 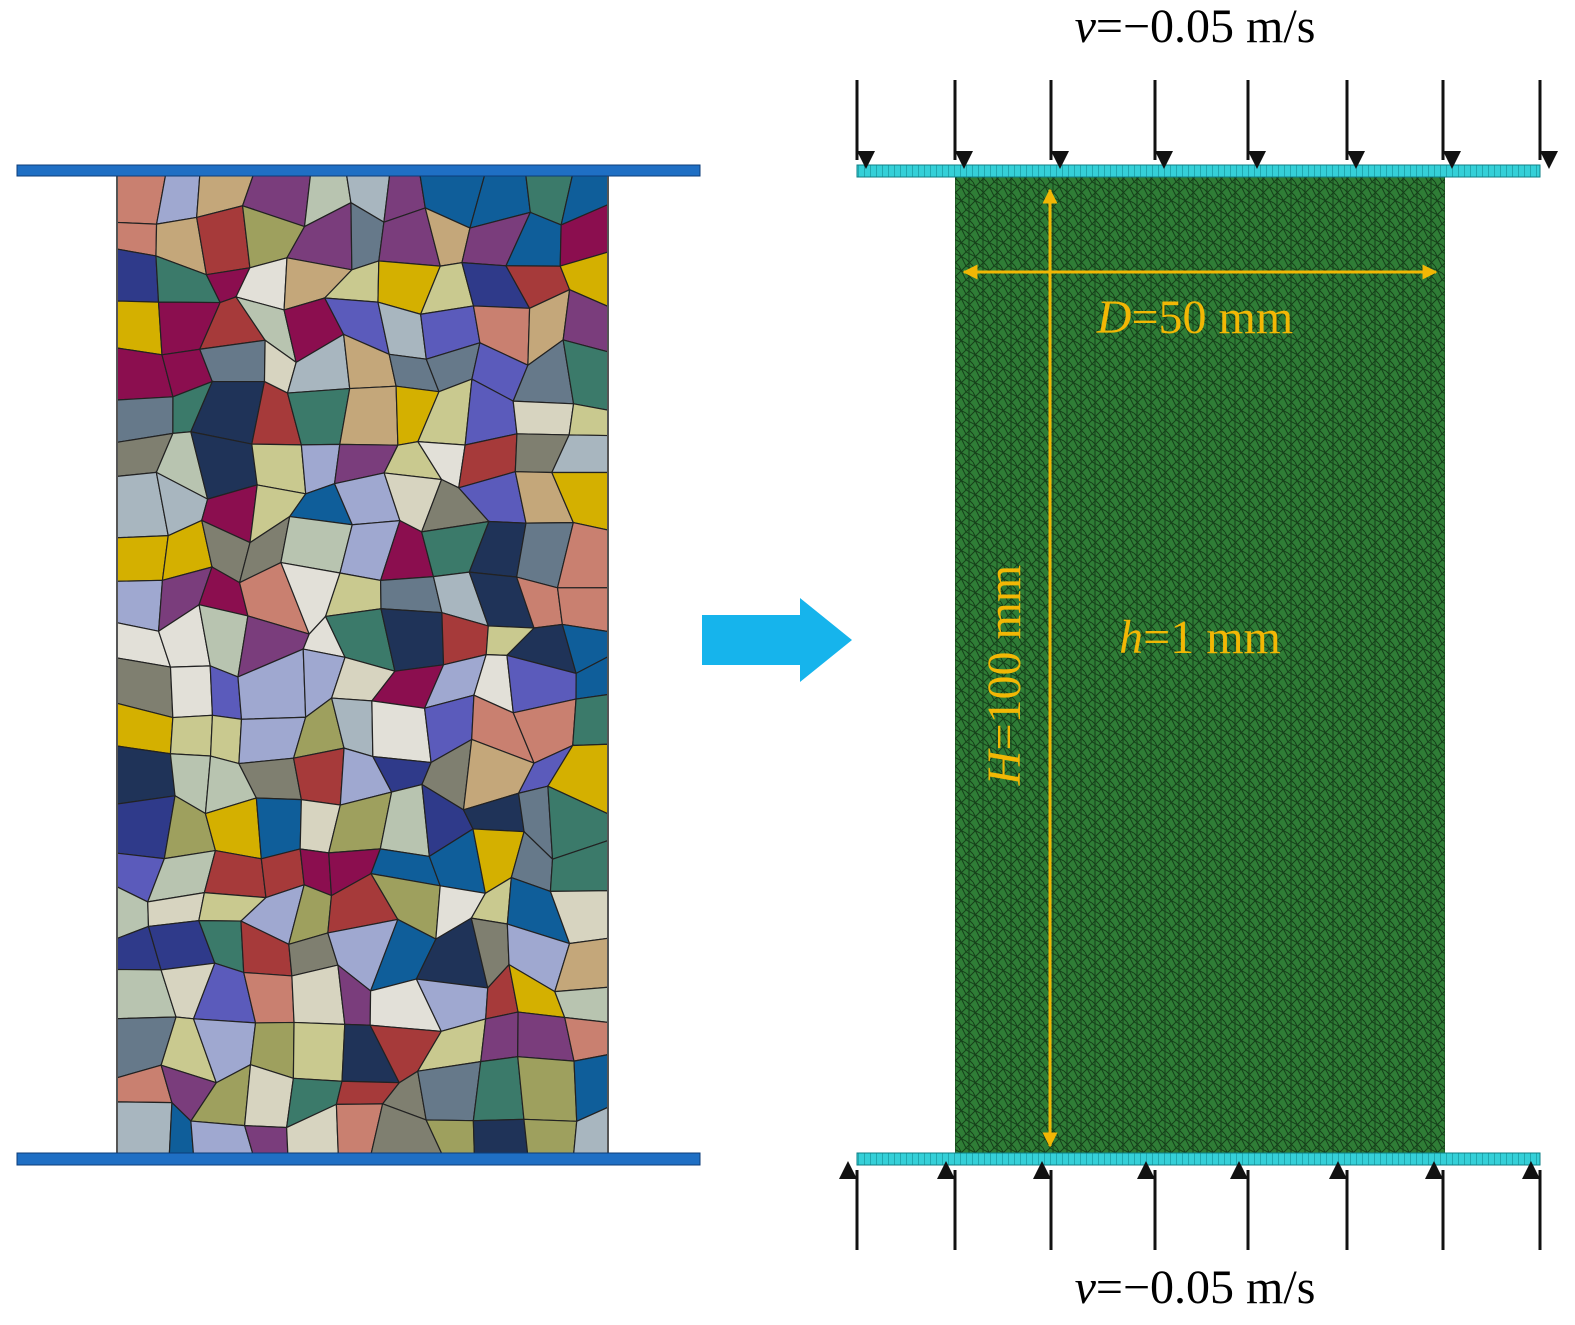 I want to click on transform-arrow, so click(x=777, y=640).